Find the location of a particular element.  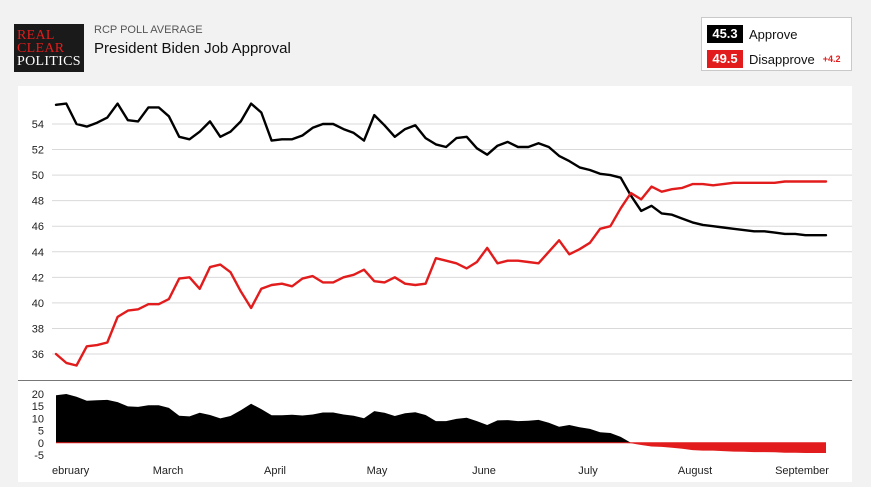

y-tick-label: 44 is located at coordinates (38, 253).